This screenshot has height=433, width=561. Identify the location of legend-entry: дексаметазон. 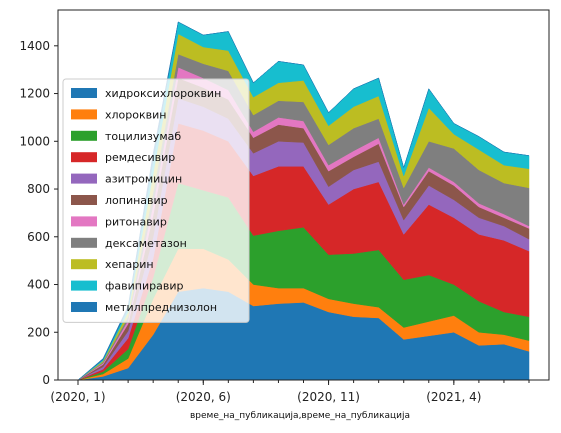
(146, 243).